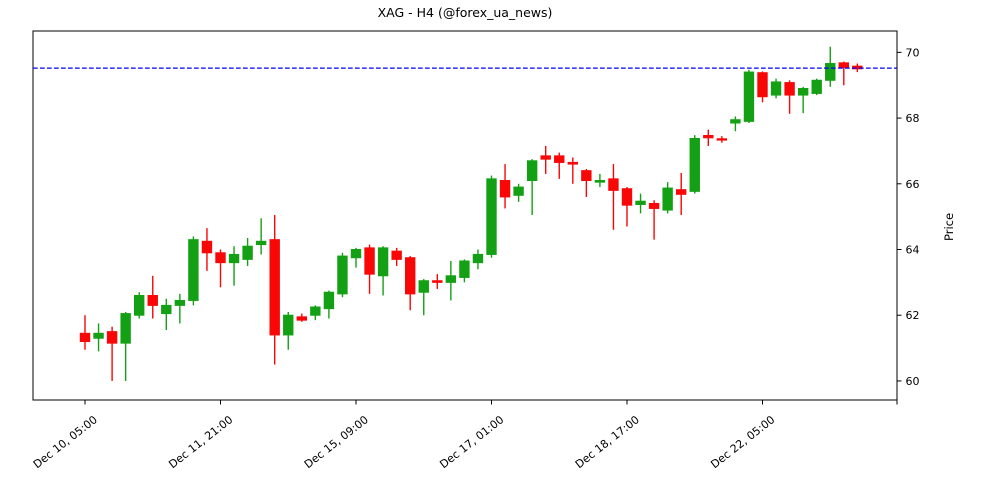 The width and height of the screenshot is (1000, 500). What do you see at coordinates (65, 442) in the screenshot?
I see `x-tick-label: Dec 10, 05:00` at bounding box center [65, 442].